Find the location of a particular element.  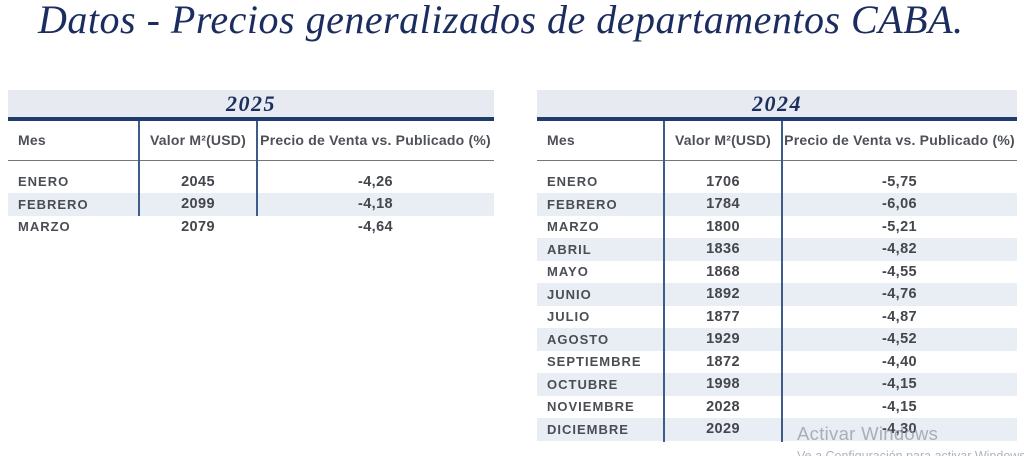

value-cell: 1892 is located at coordinates (723, 294).